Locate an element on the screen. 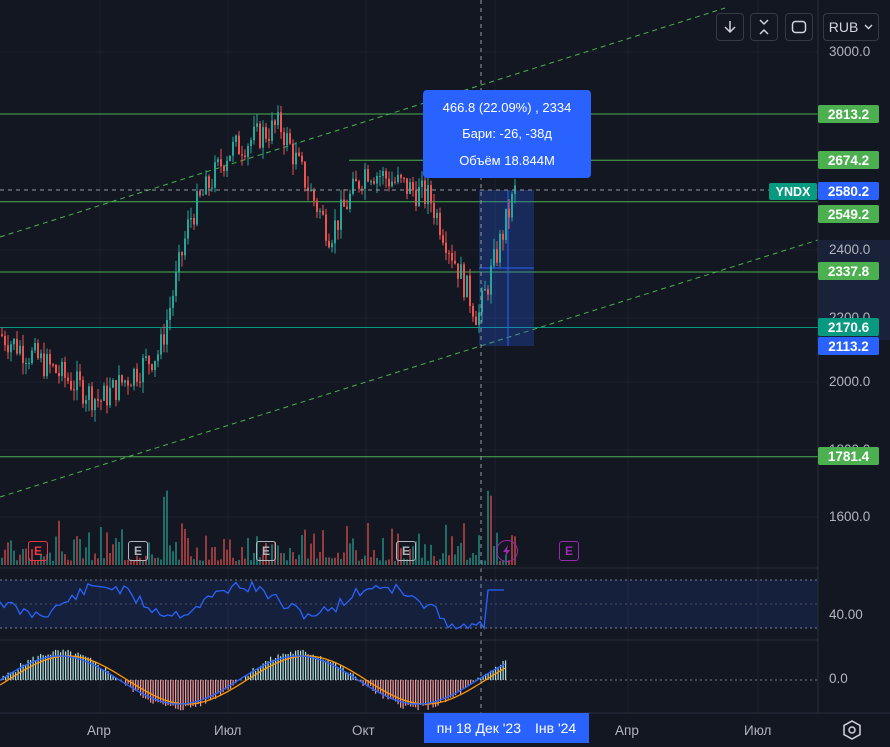  scroll-down-button is located at coordinates (730, 27).